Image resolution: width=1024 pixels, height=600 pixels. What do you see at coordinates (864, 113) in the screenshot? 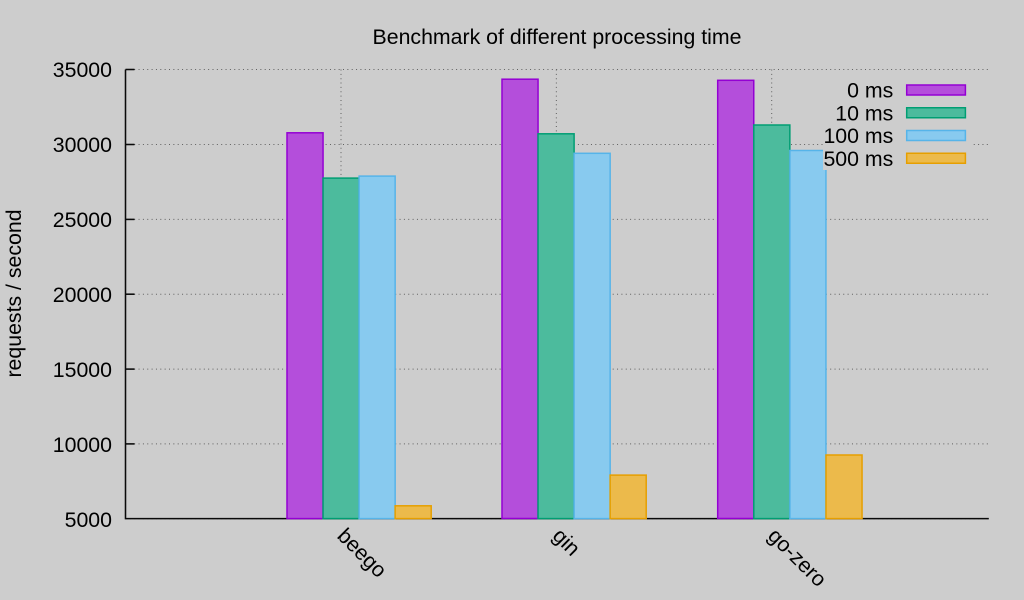
I see `svg-text: 10 ms` at bounding box center [864, 113].